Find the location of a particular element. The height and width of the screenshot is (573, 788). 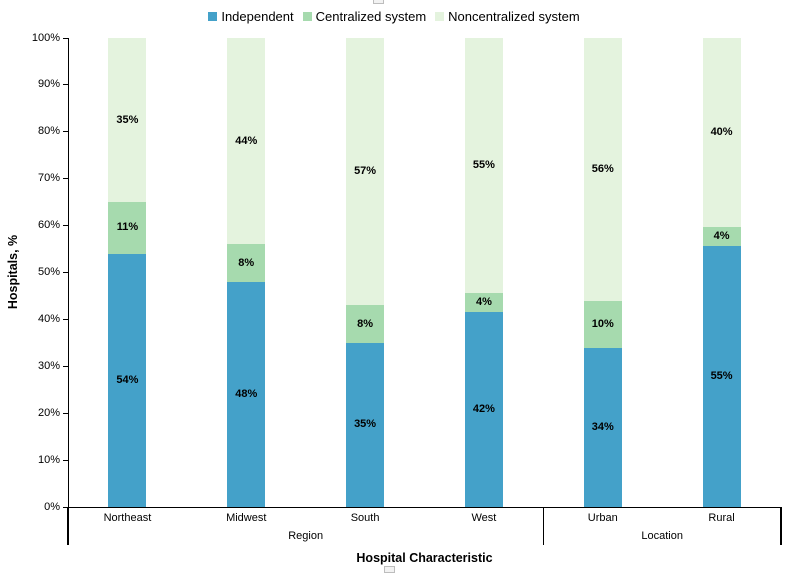

bar-segment-independent-urban is located at coordinates (602, 427).